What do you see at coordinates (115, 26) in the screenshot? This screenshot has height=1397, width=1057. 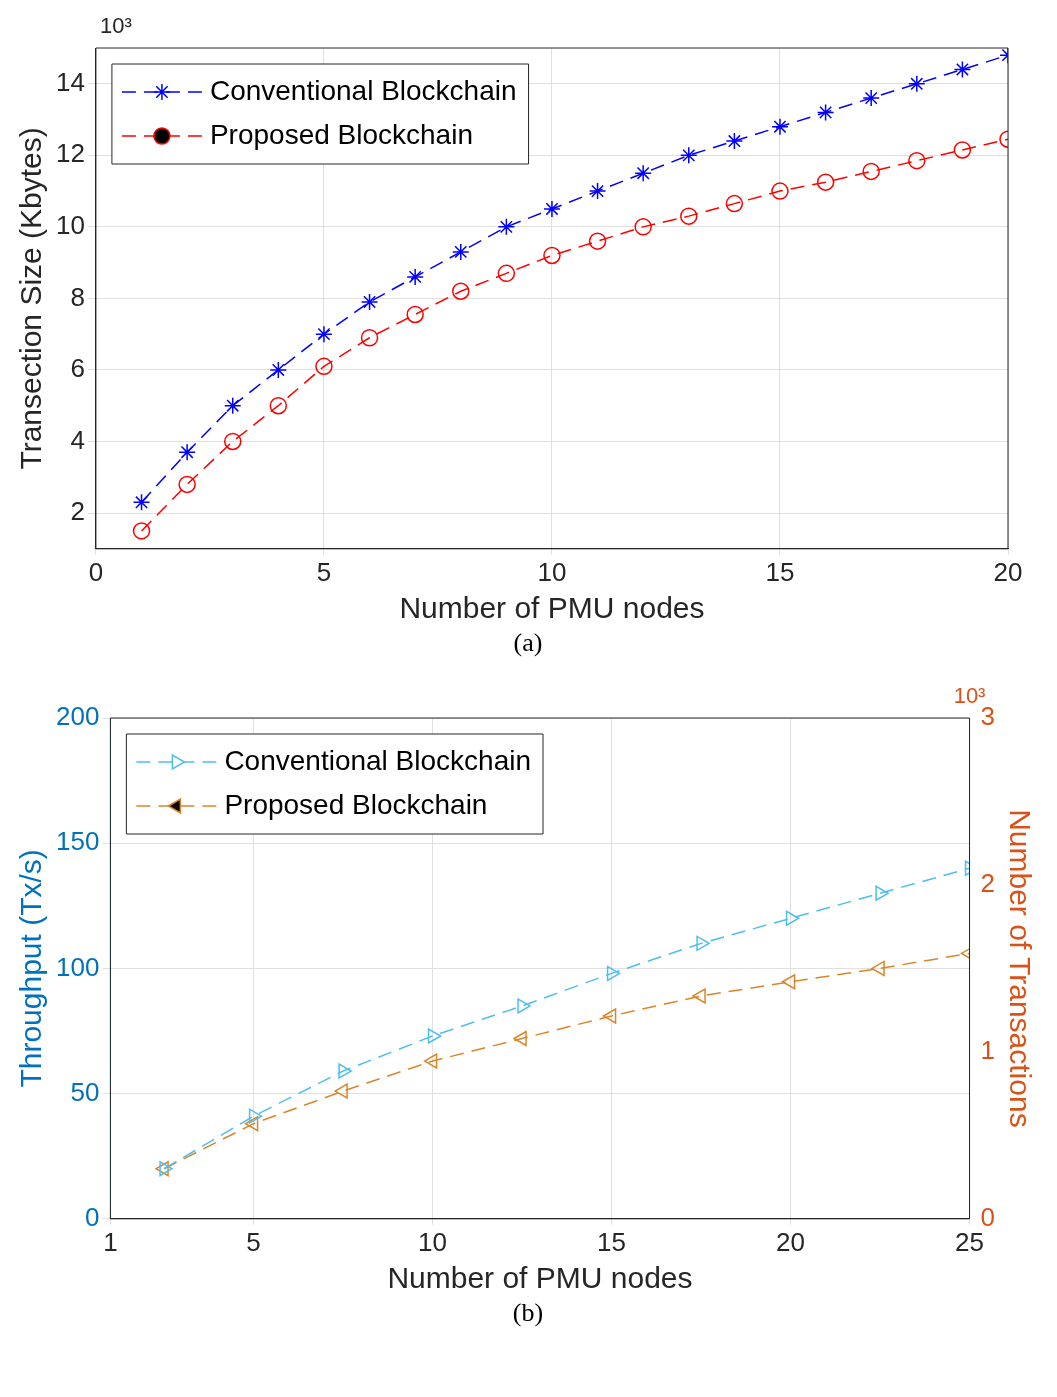 I see `text: 10³` at bounding box center [115, 26].